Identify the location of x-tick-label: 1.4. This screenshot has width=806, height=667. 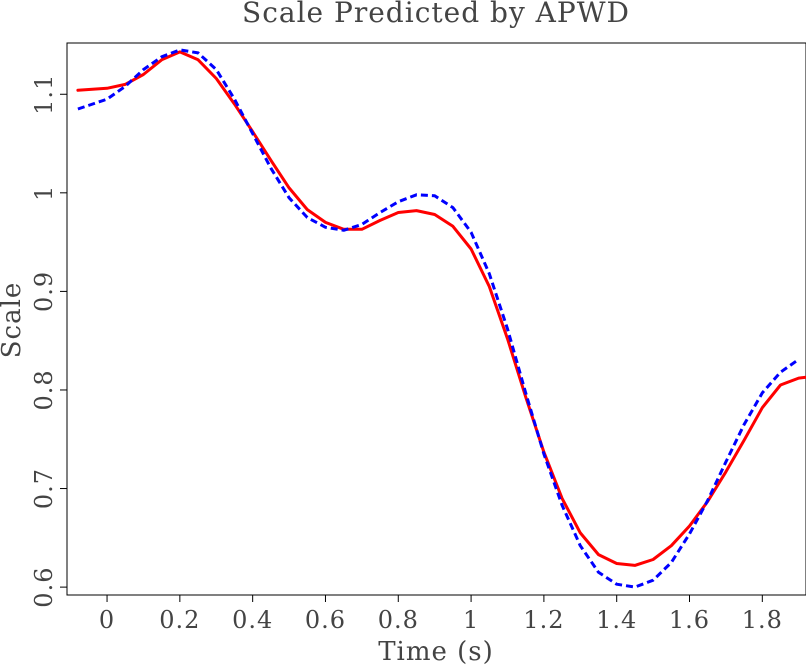
(616, 620).